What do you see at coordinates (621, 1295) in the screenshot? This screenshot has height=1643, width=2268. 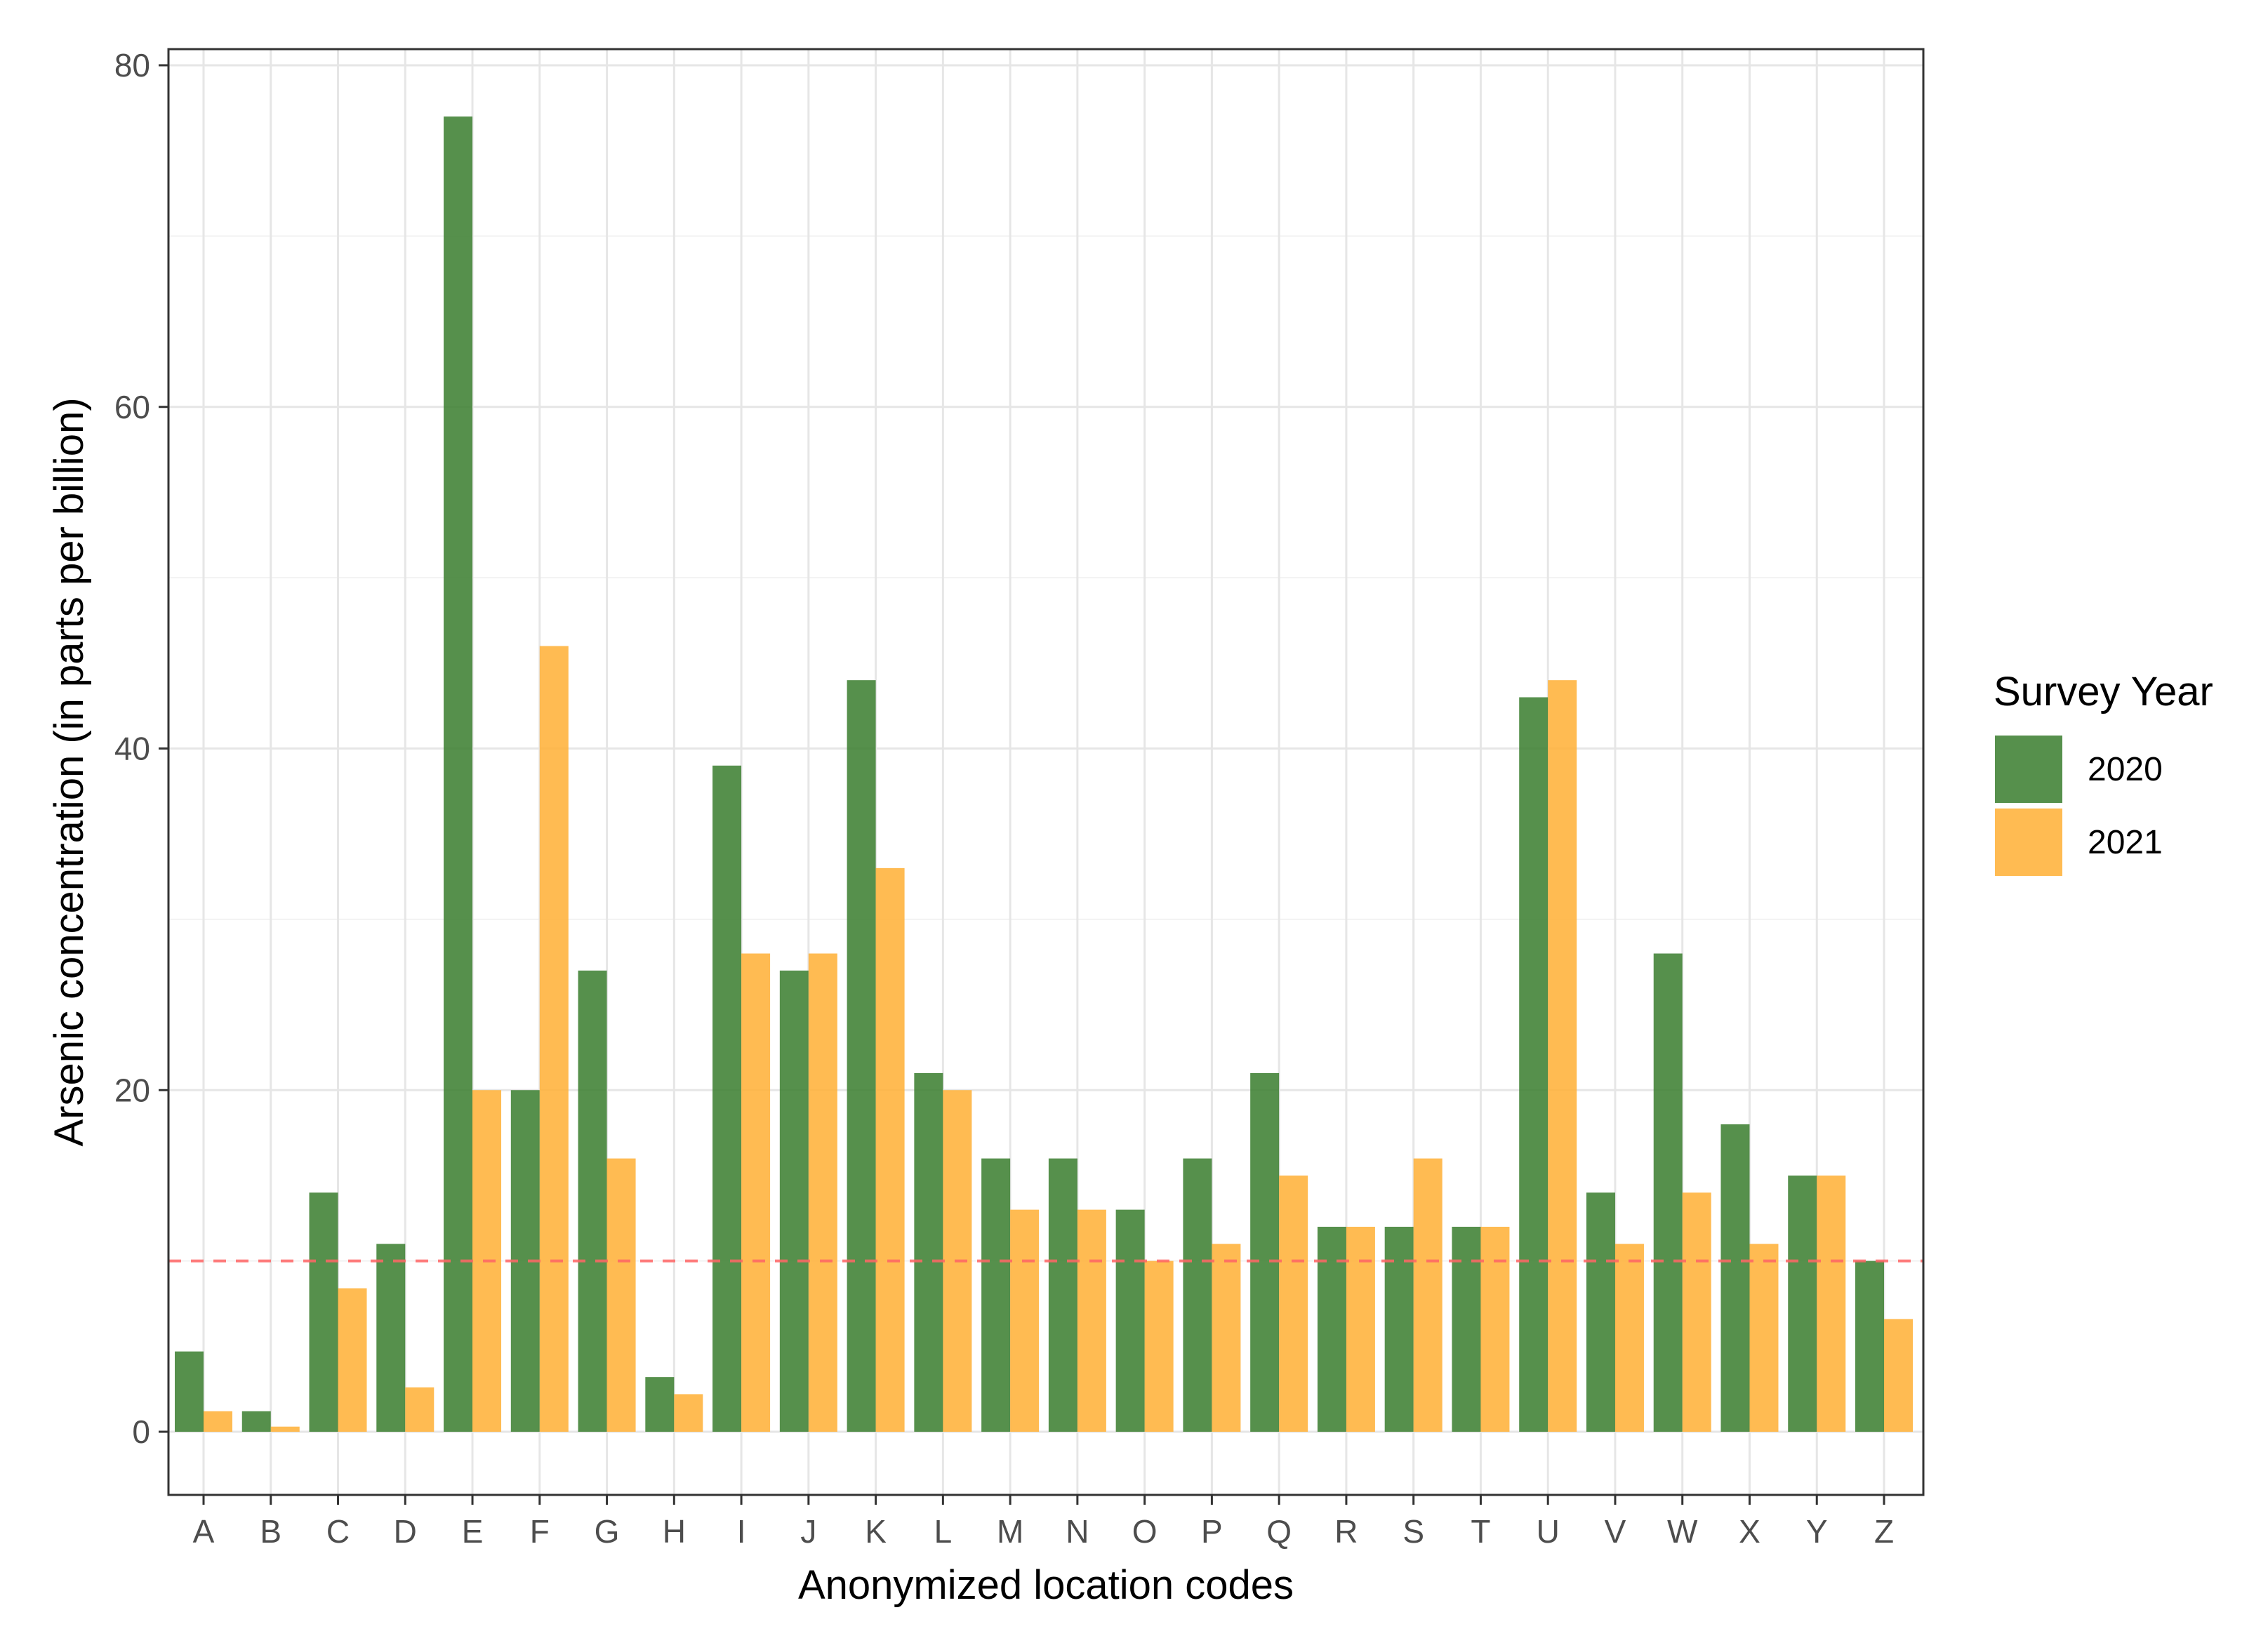 I see `bar-2021-G` at bounding box center [621, 1295].